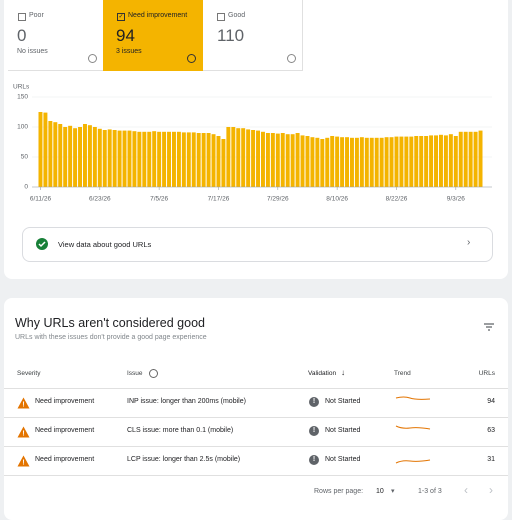 The width and height of the screenshot is (512, 520). I want to click on section-title: Why URLs aren't considered good, so click(110, 323).